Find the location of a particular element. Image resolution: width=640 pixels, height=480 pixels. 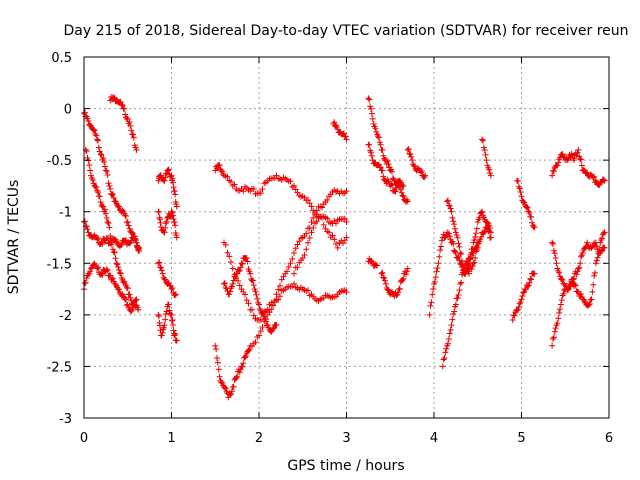

x-tick-label: 2 is located at coordinates (259, 438).